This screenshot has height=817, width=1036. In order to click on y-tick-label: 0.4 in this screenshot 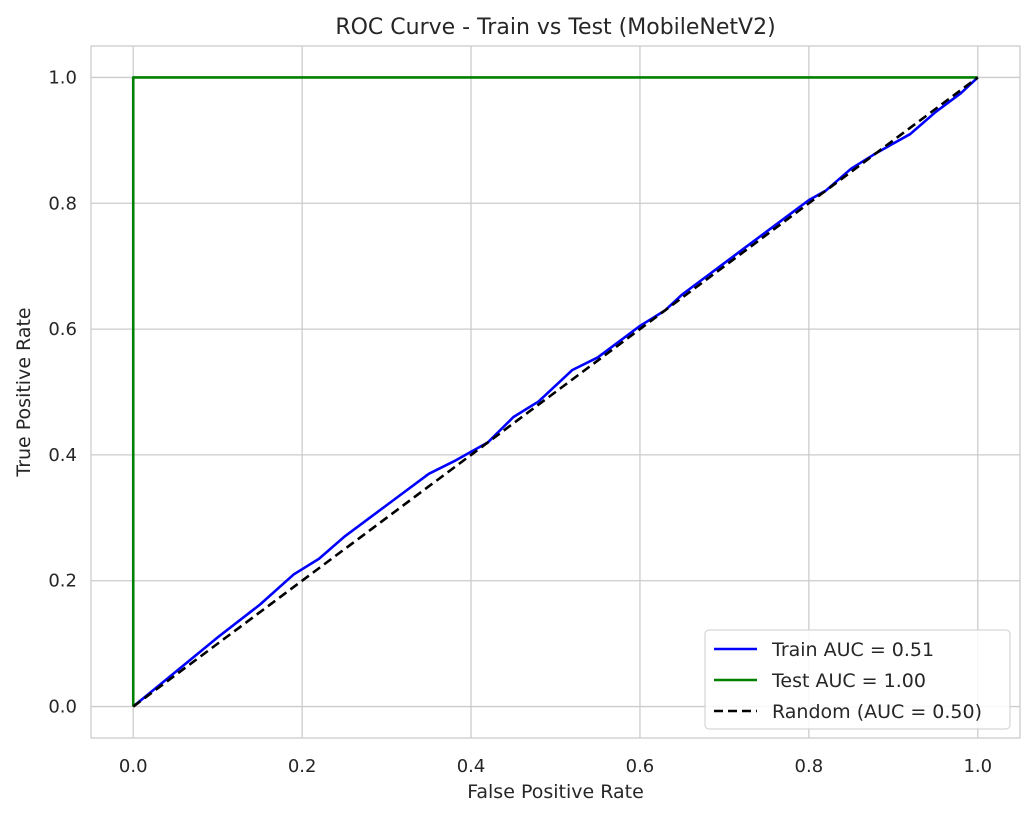, I will do `click(62, 455)`.